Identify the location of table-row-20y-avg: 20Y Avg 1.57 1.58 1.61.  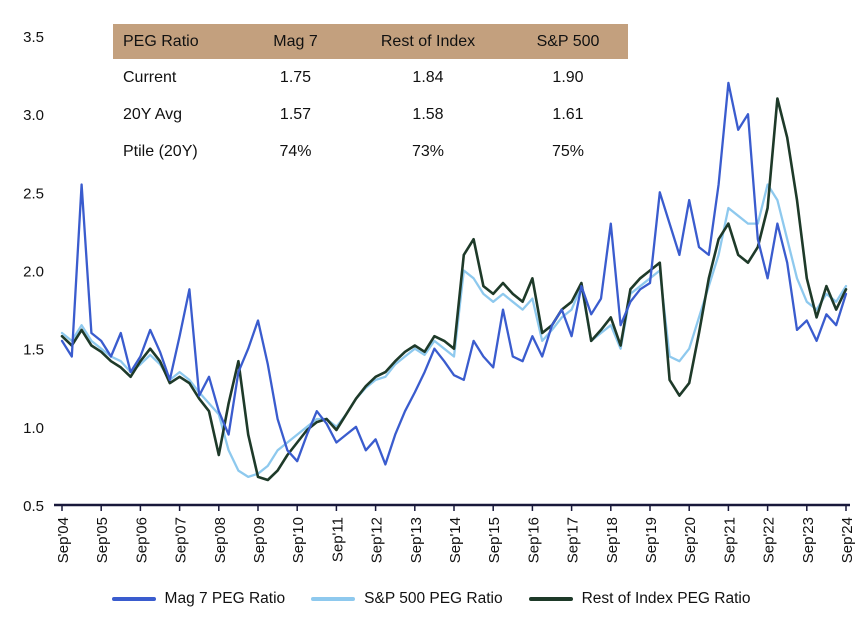
(370, 114).